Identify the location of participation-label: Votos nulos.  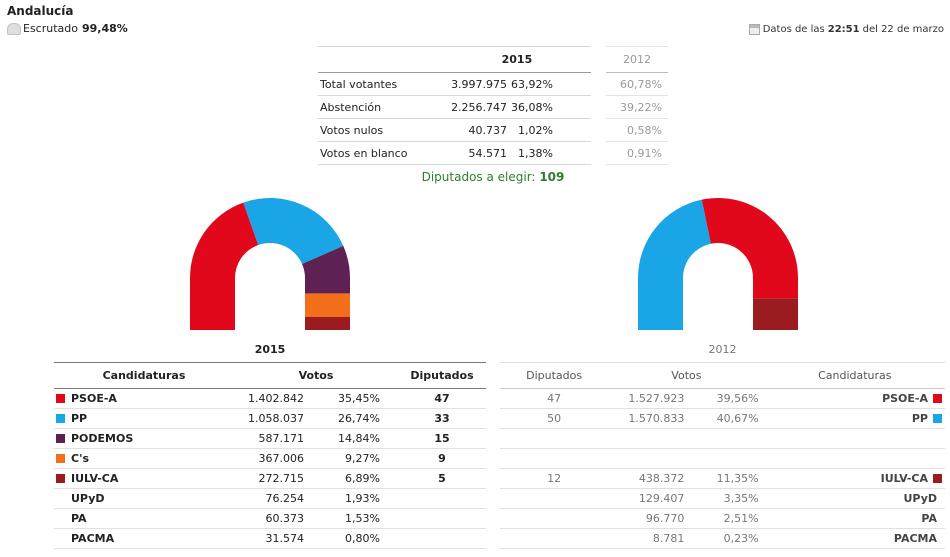
(380, 130).